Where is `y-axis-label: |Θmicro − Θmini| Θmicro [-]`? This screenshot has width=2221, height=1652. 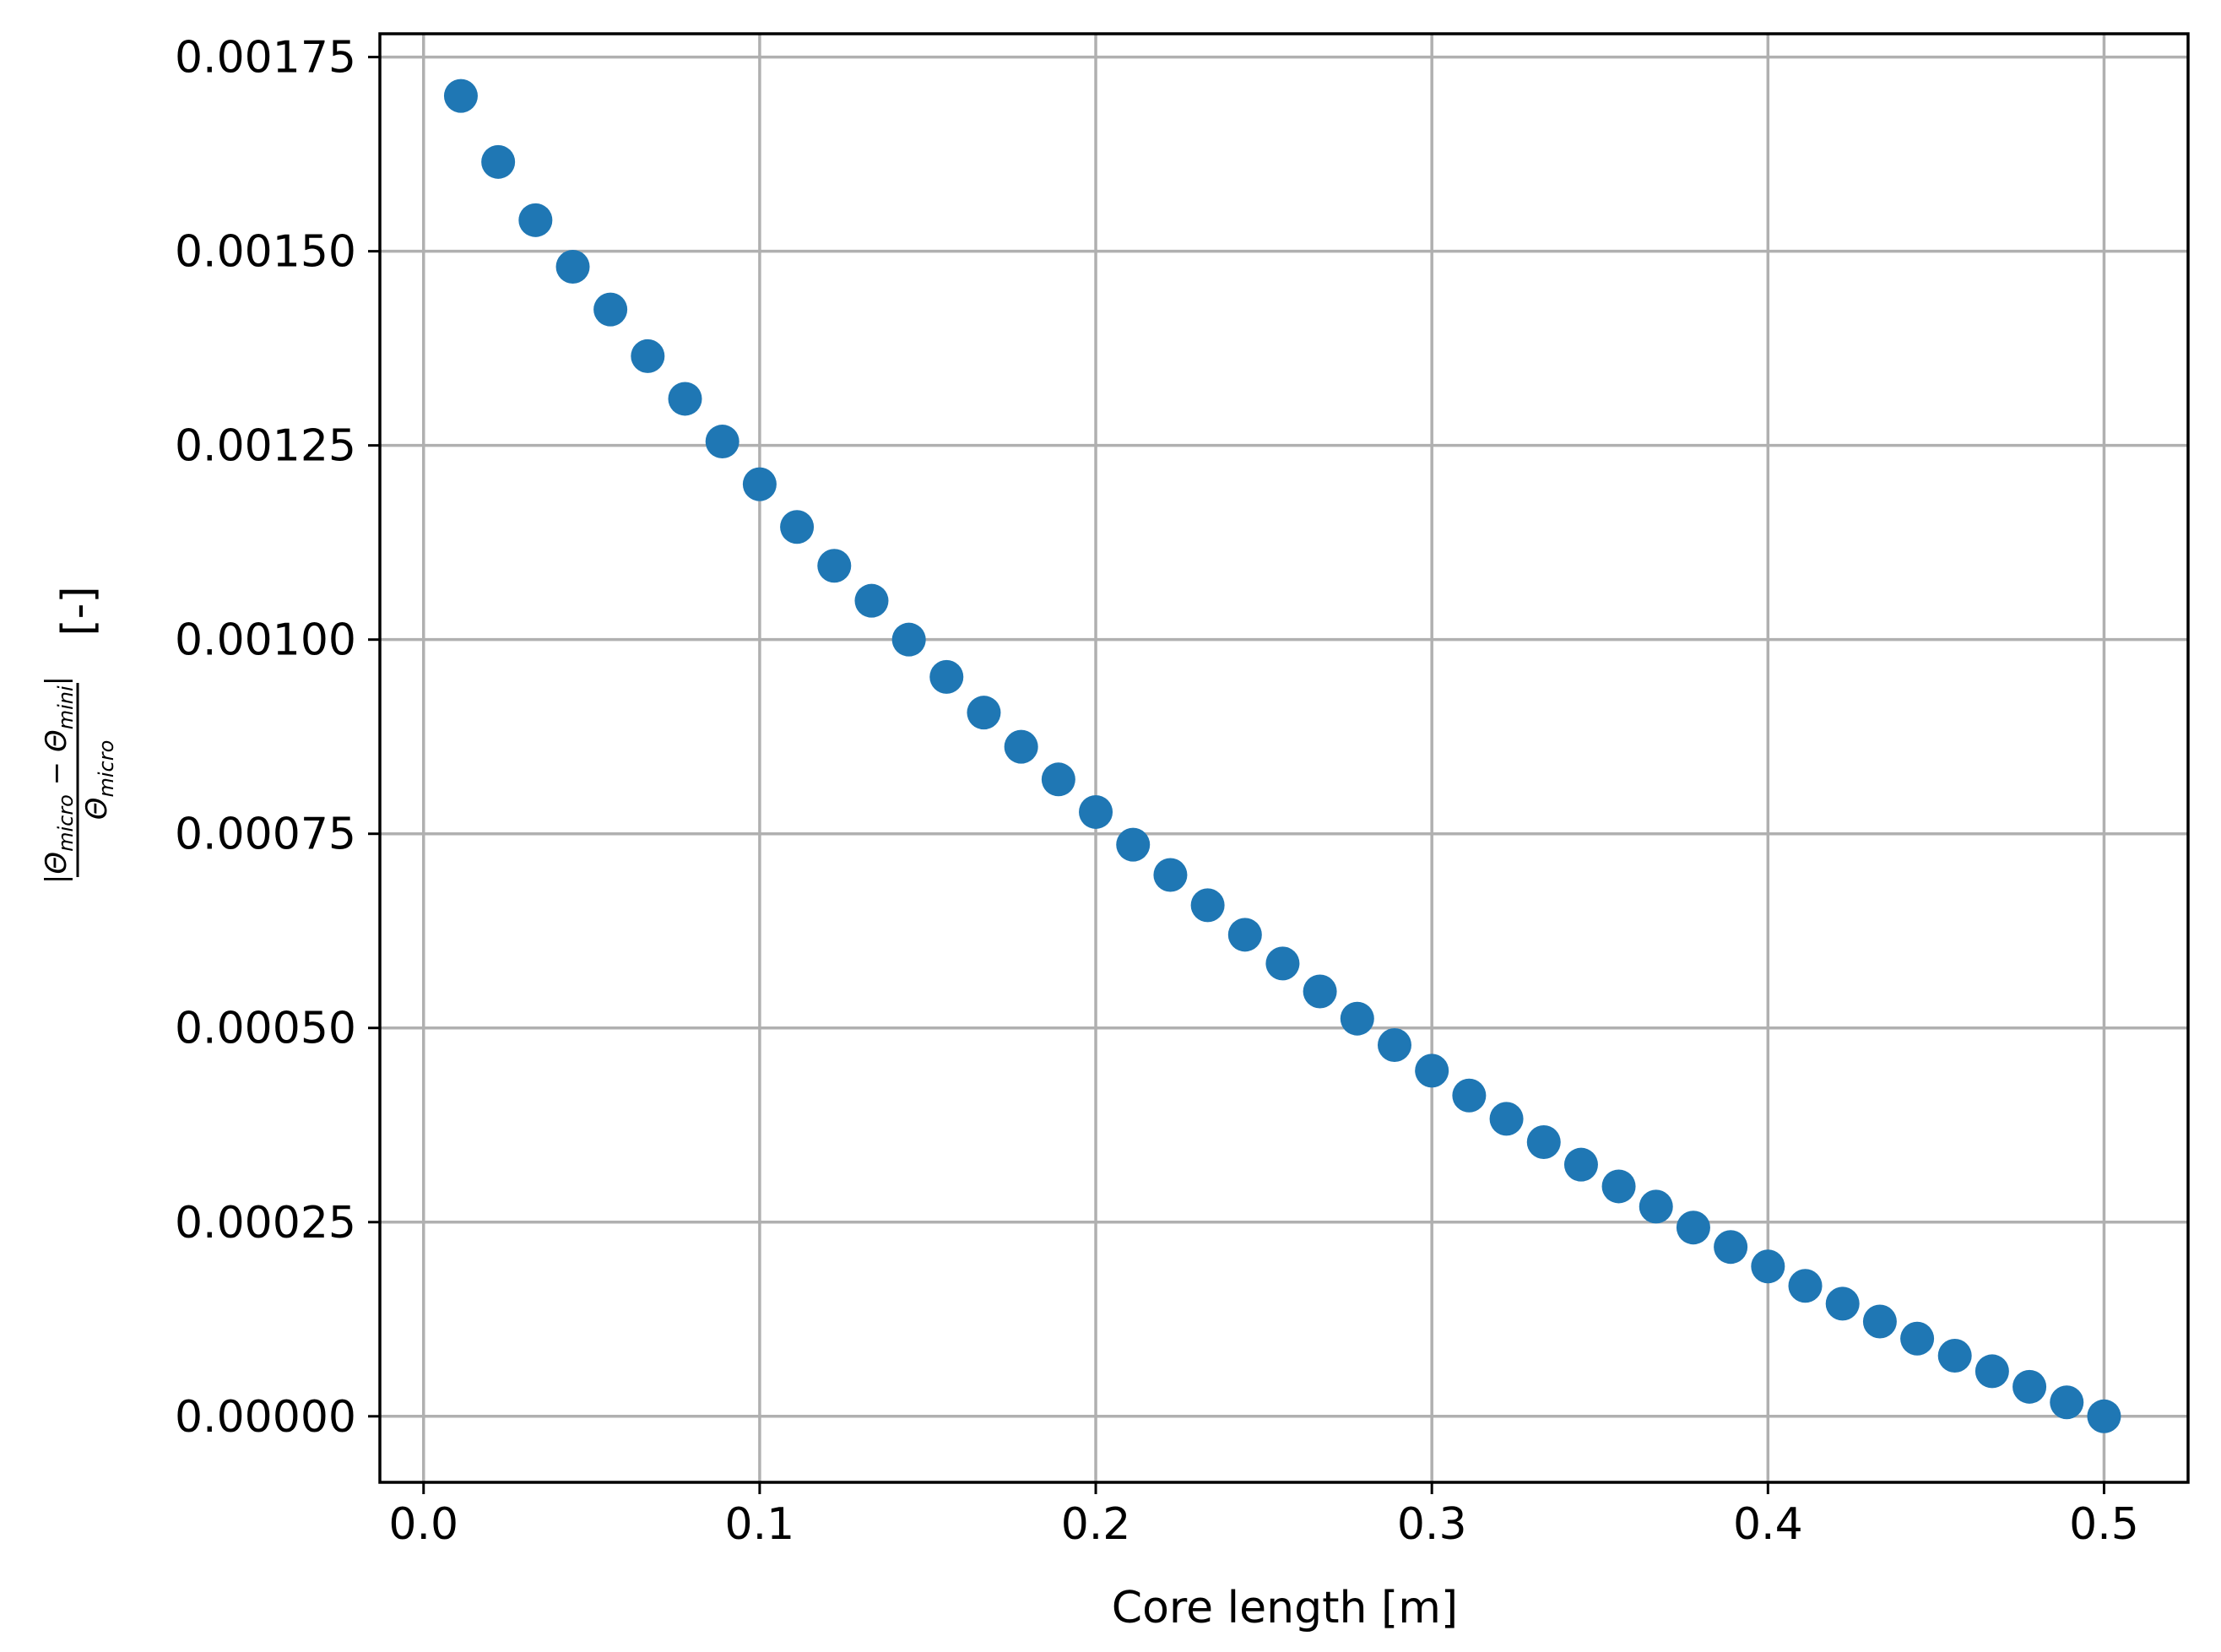 y-axis-label: |Θmicro − Θmini| Θmicro [-] is located at coordinates (79, 735).